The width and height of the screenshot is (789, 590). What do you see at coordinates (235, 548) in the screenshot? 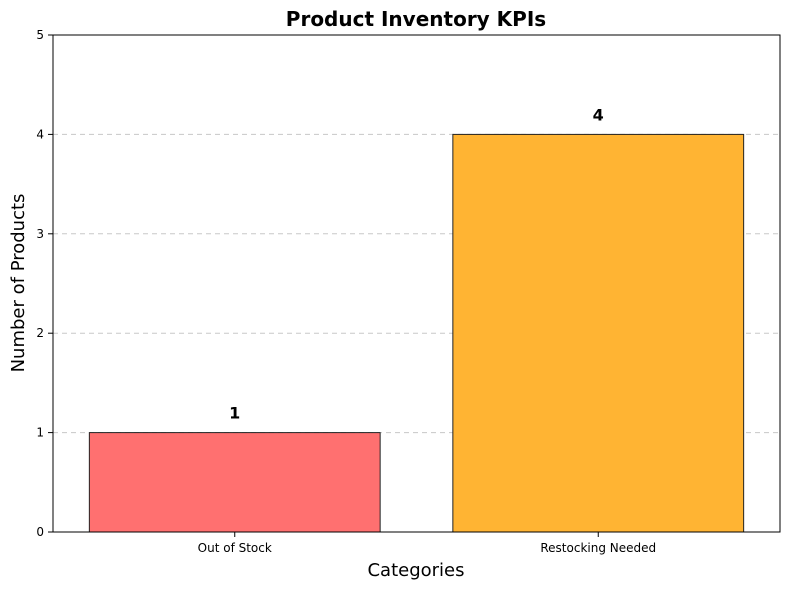
I see `x-tick-label: Out of Stock` at bounding box center [235, 548].